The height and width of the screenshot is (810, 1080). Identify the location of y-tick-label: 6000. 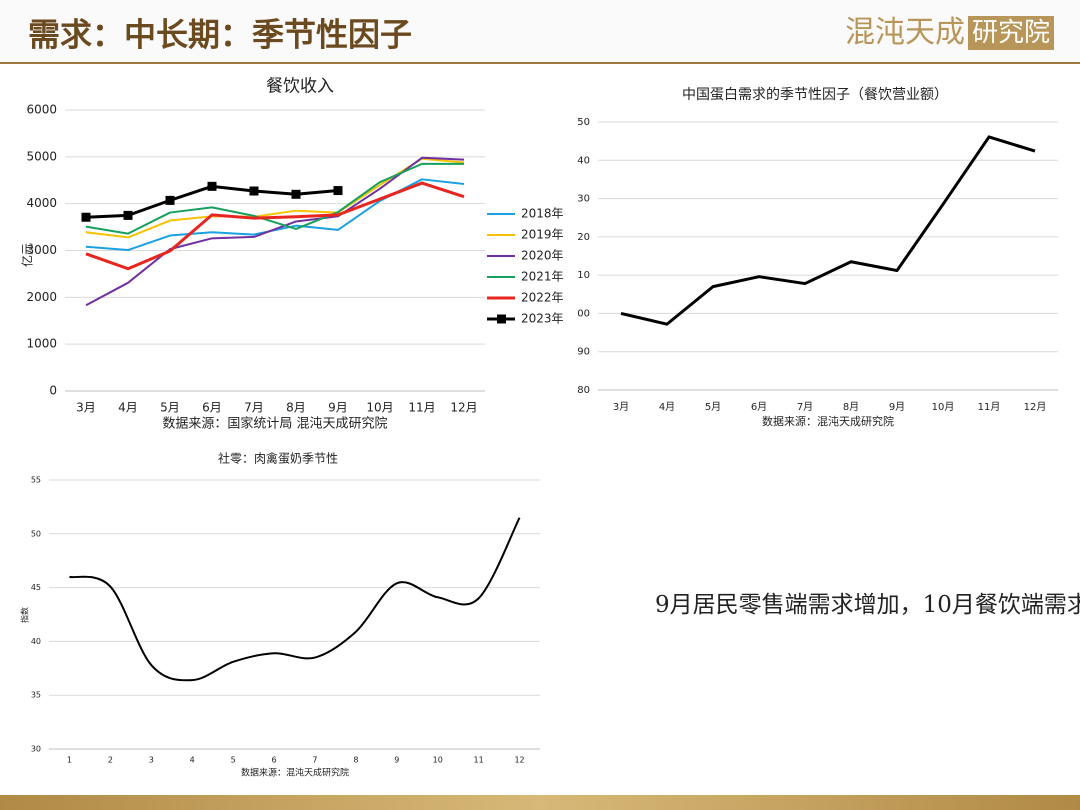
(41, 110).